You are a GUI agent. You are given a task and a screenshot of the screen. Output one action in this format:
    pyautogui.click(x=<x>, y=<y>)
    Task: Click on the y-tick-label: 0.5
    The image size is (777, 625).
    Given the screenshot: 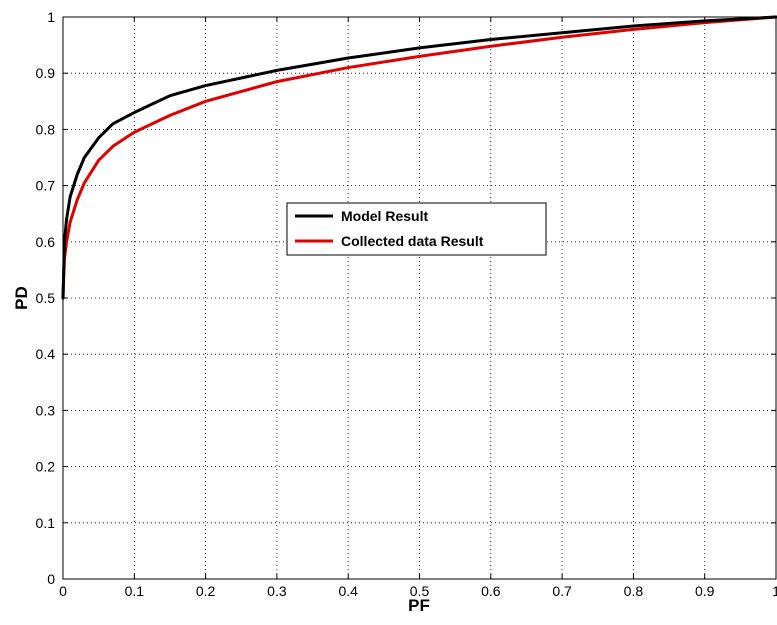 What is the action you would take?
    pyautogui.click(x=46, y=298)
    